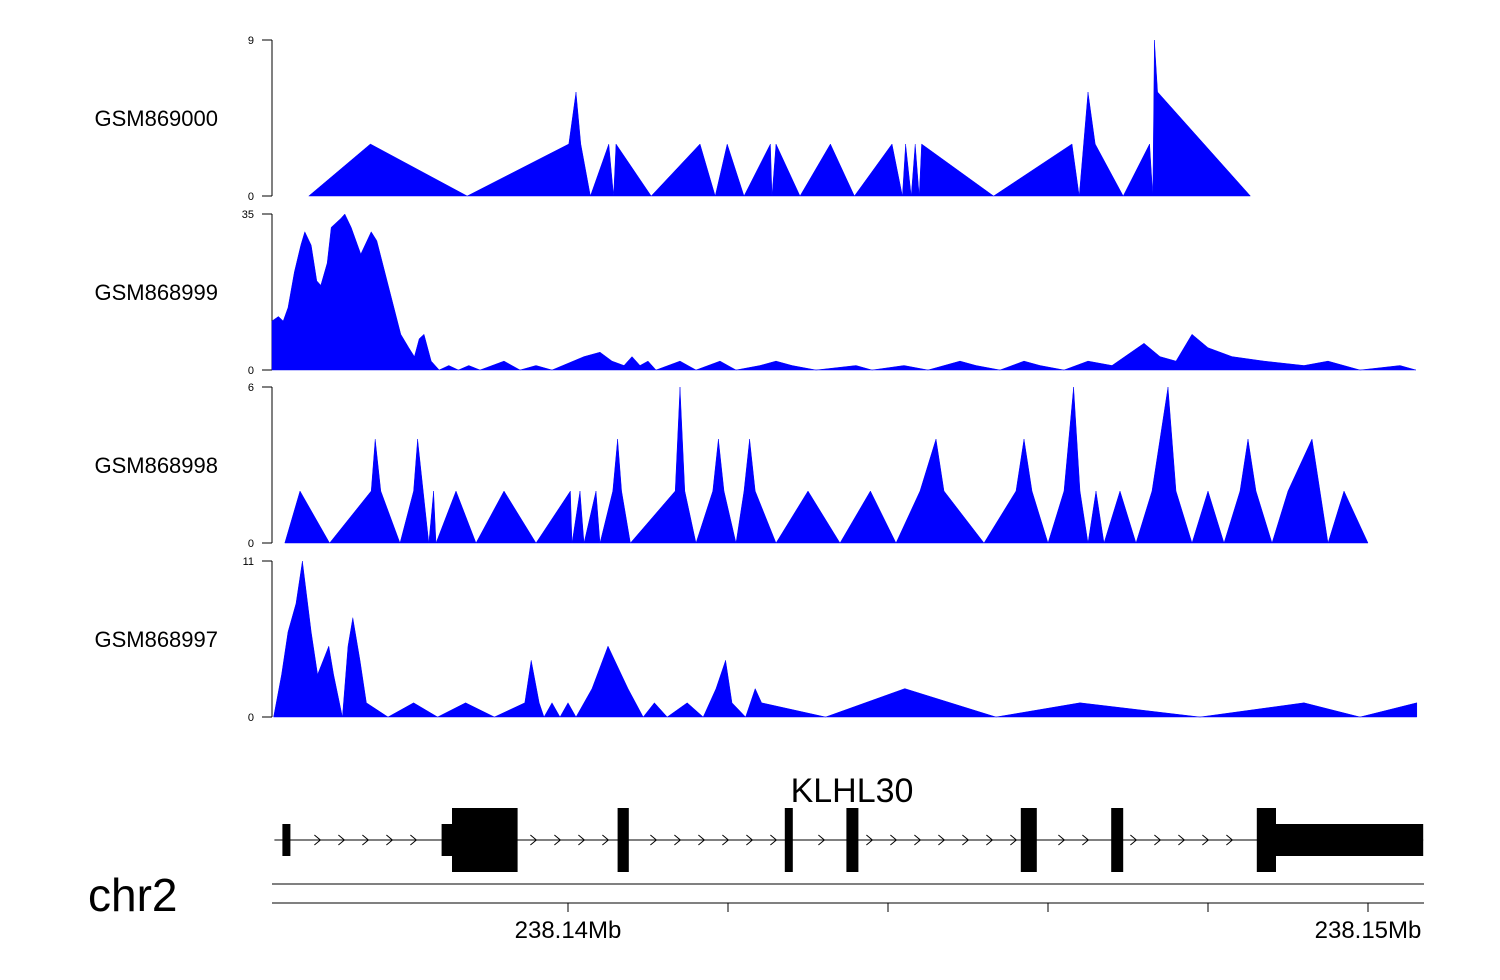 The image size is (1500, 980). Describe the element at coordinates (132, 895) in the screenshot. I see `chromosome-label: chr2` at that location.